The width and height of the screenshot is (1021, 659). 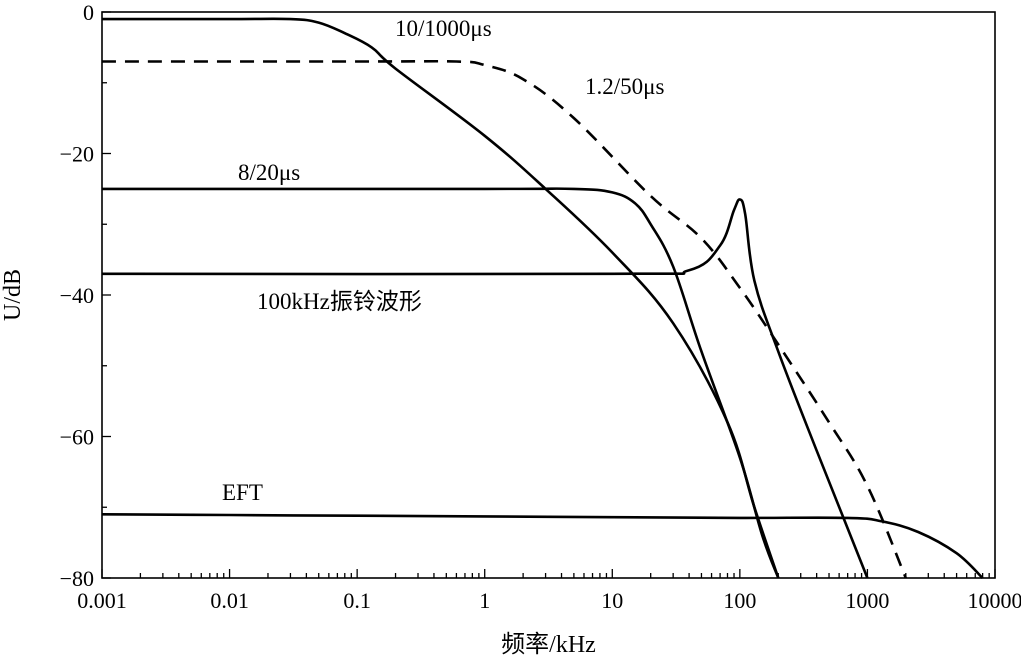 What do you see at coordinates (102, 600) in the screenshot?
I see `x-tick-label: 0.001` at bounding box center [102, 600].